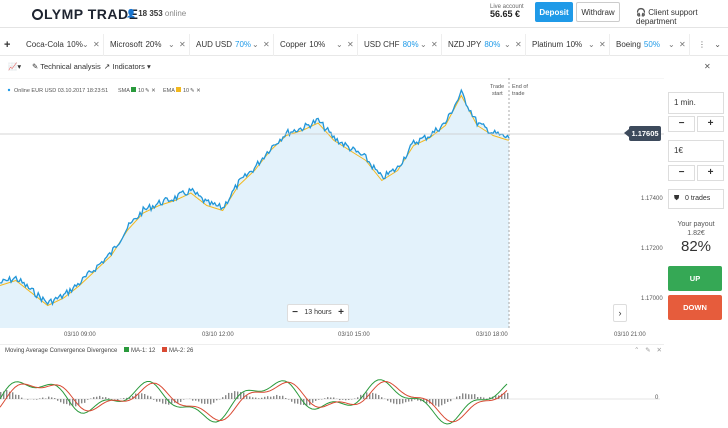 This screenshot has width=728, height=428. Describe the element at coordinates (62, 45) in the screenshot. I see `asset-tab: Coca-Cola 10% ⌄ ✕` at that location.